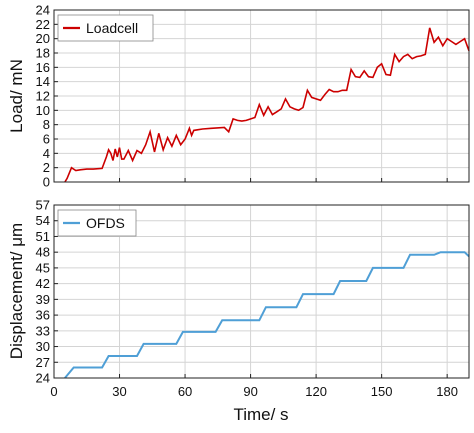 Image resolution: width=474 pixels, height=433 pixels. What do you see at coordinates (316, 391) in the screenshot?
I see `x-tick-label: 120` at bounding box center [316, 391].